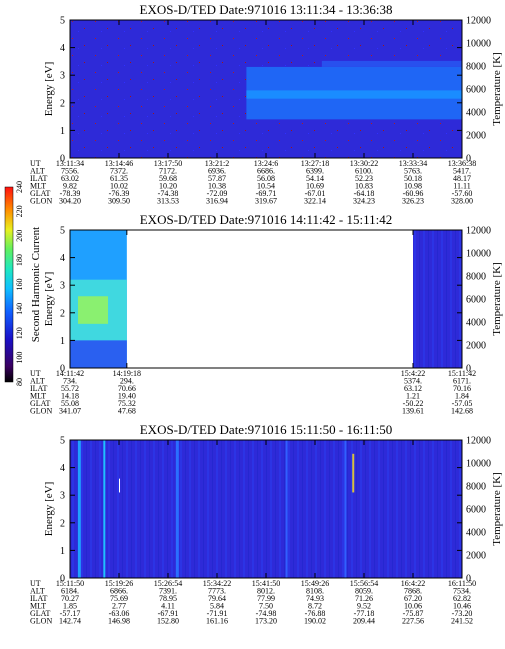  Describe the element at coordinates (19, 309) in the screenshot. I see `colorbar-tick-label: 140` at that location.